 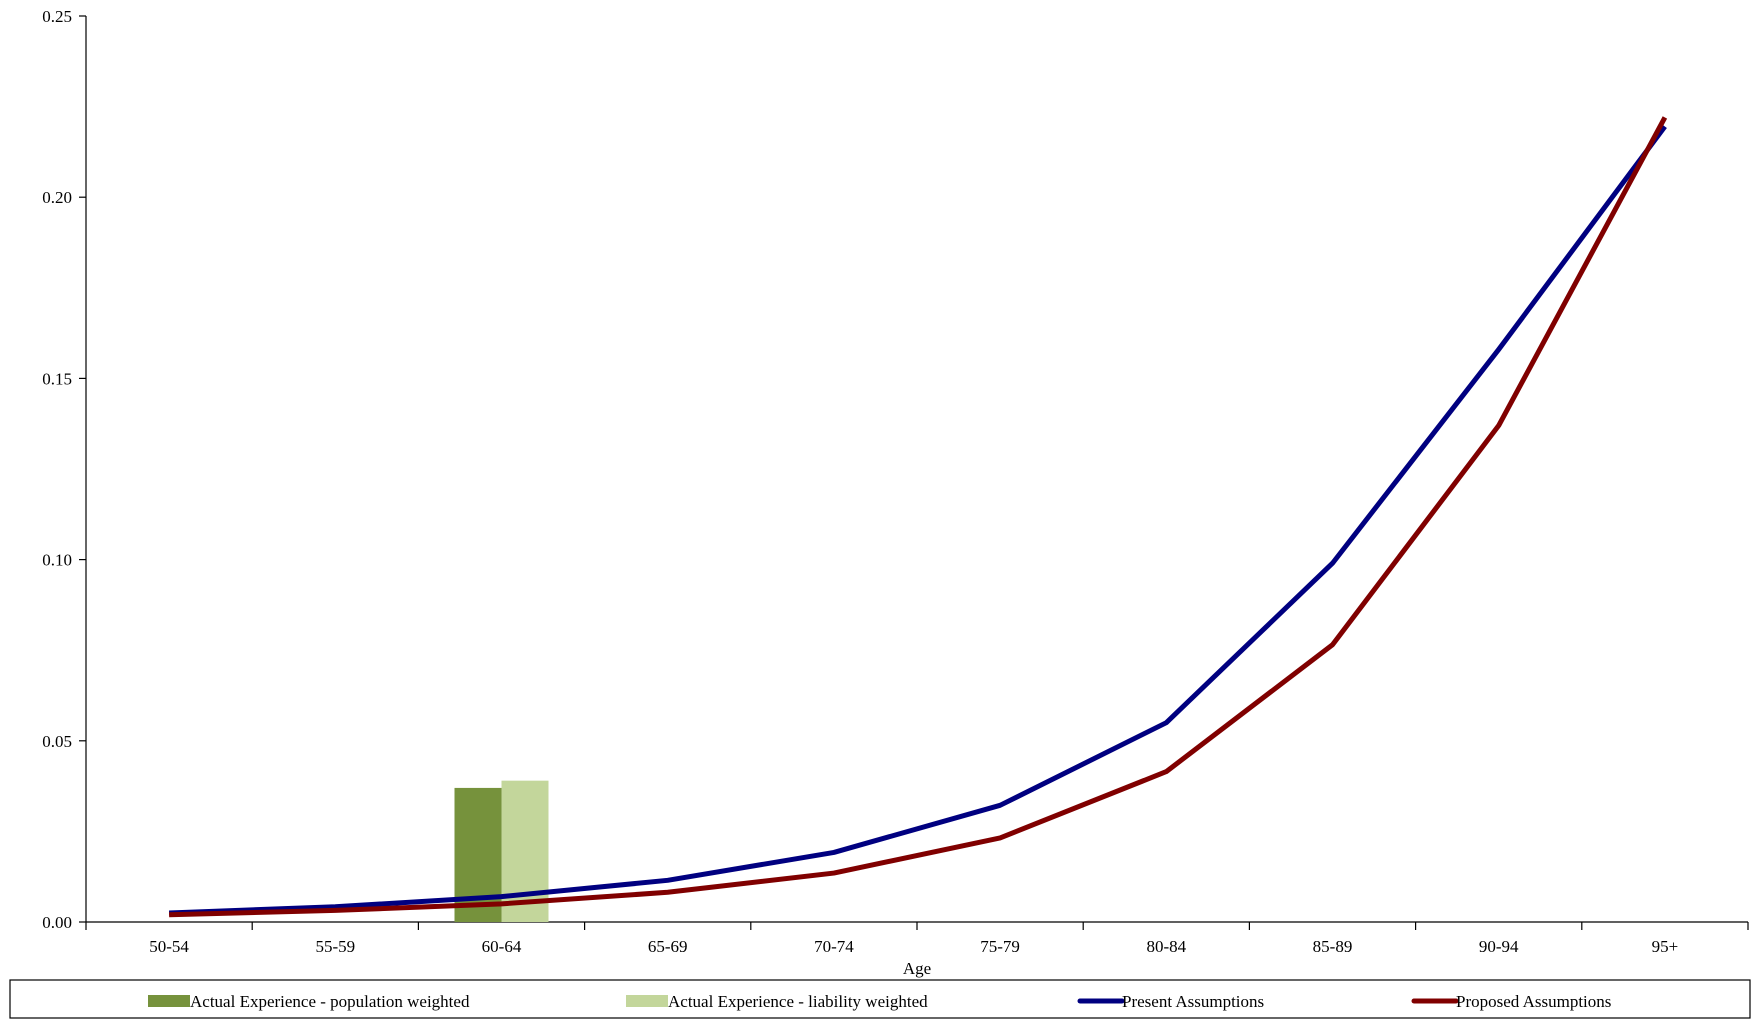 What do you see at coordinates (64, 469) in the screenshot?
I see `y-axis: 0.00 0.05 0.10 0.15 0.20 0.25` at bounding box center [64, 469].